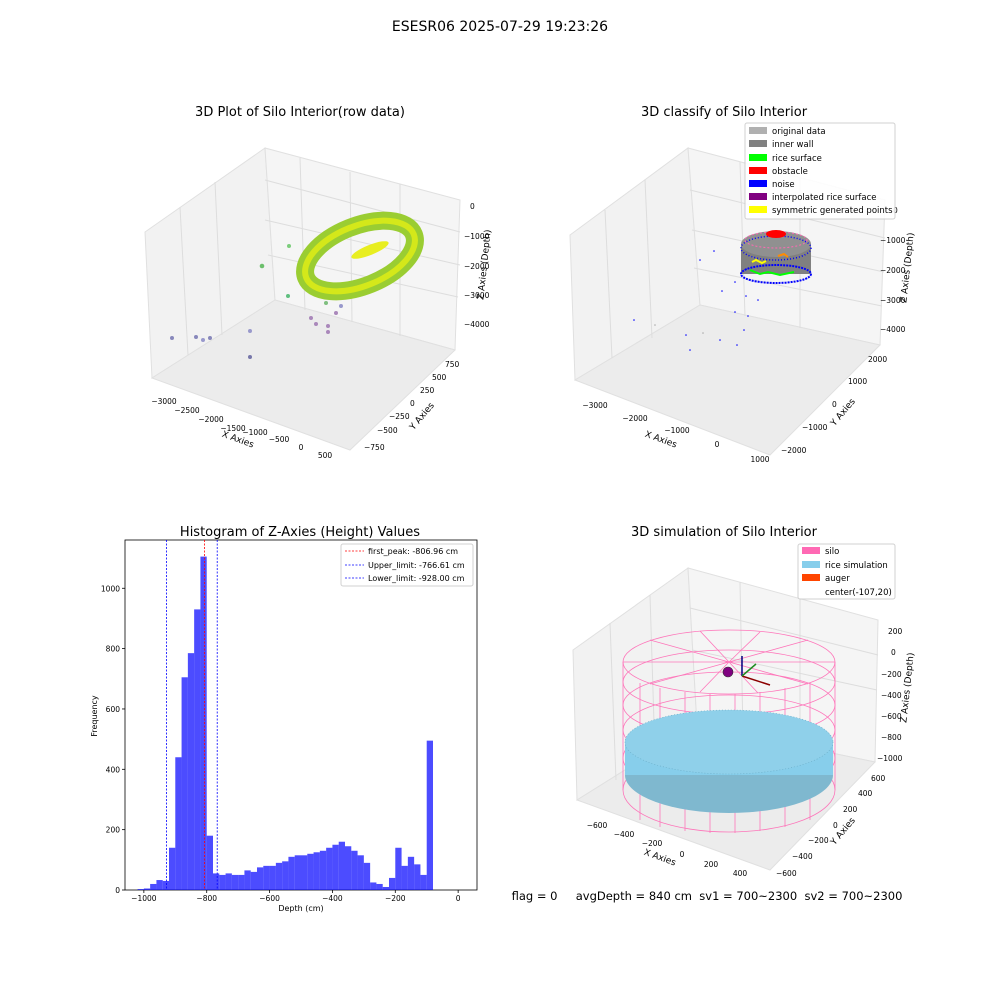 Image resolution: width=1000 pixels, height=1000 pixels. Describe the element at coordinates (758, 143) in the screenshot. I see `legend-swatch-inner-wall` at that location.